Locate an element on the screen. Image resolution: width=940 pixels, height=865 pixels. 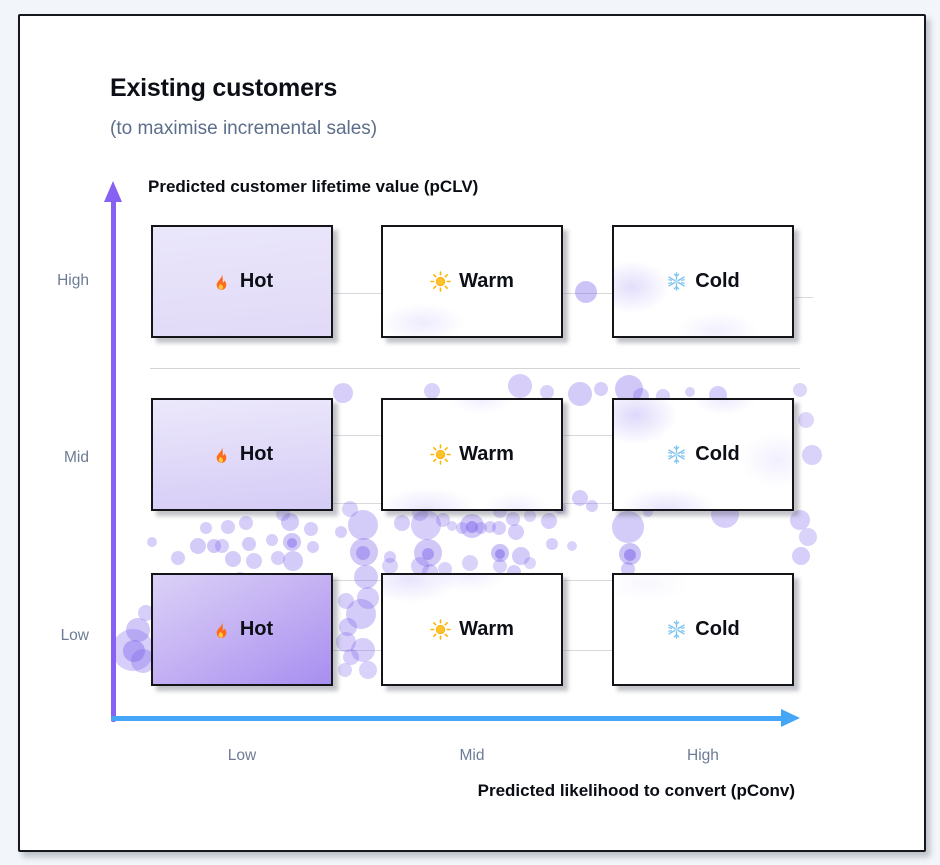
y-axis-arrow-icon is located at coordinates (113, 191).